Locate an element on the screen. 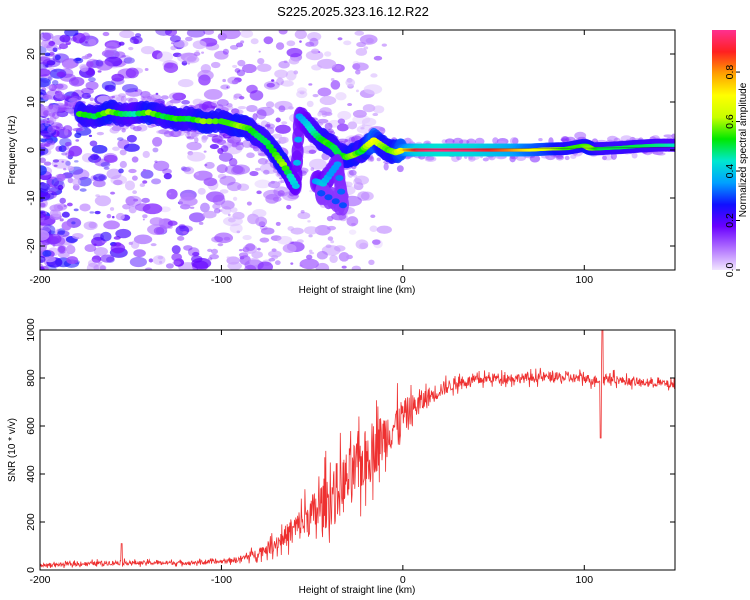 This screenshot has width=750, height=600. snr-y-tick-label: 0 is located at coordinates (31, 570).